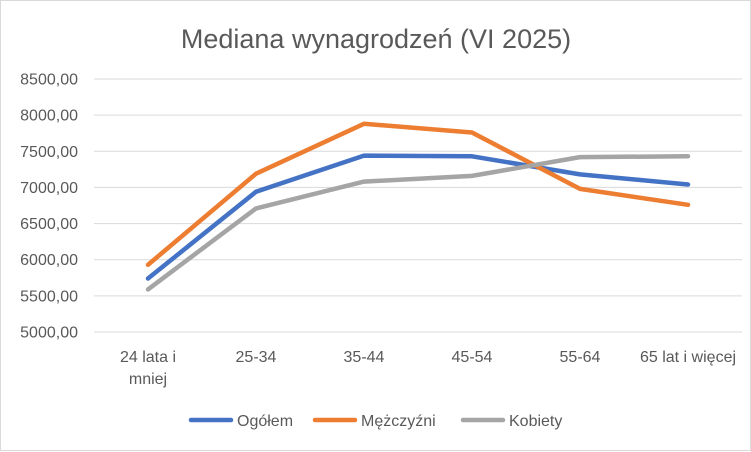 This screenshot has width=751, height=452. I want to click on y-tick-label: 8500,00, so click(49, 80).